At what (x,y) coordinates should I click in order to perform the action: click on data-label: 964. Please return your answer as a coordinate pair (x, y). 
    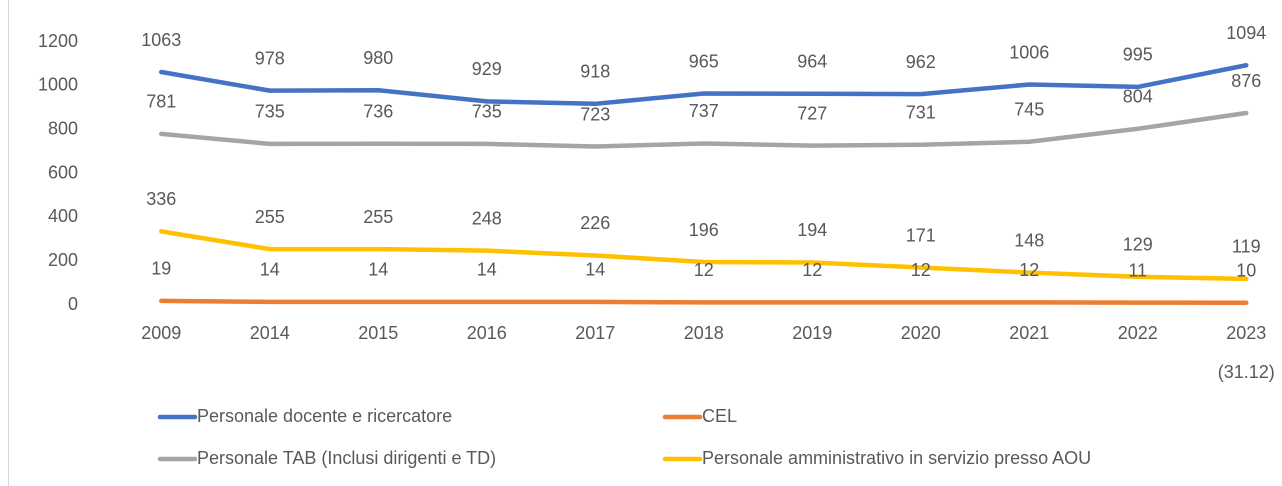
    Looking at the image, I should click on (812, 61).